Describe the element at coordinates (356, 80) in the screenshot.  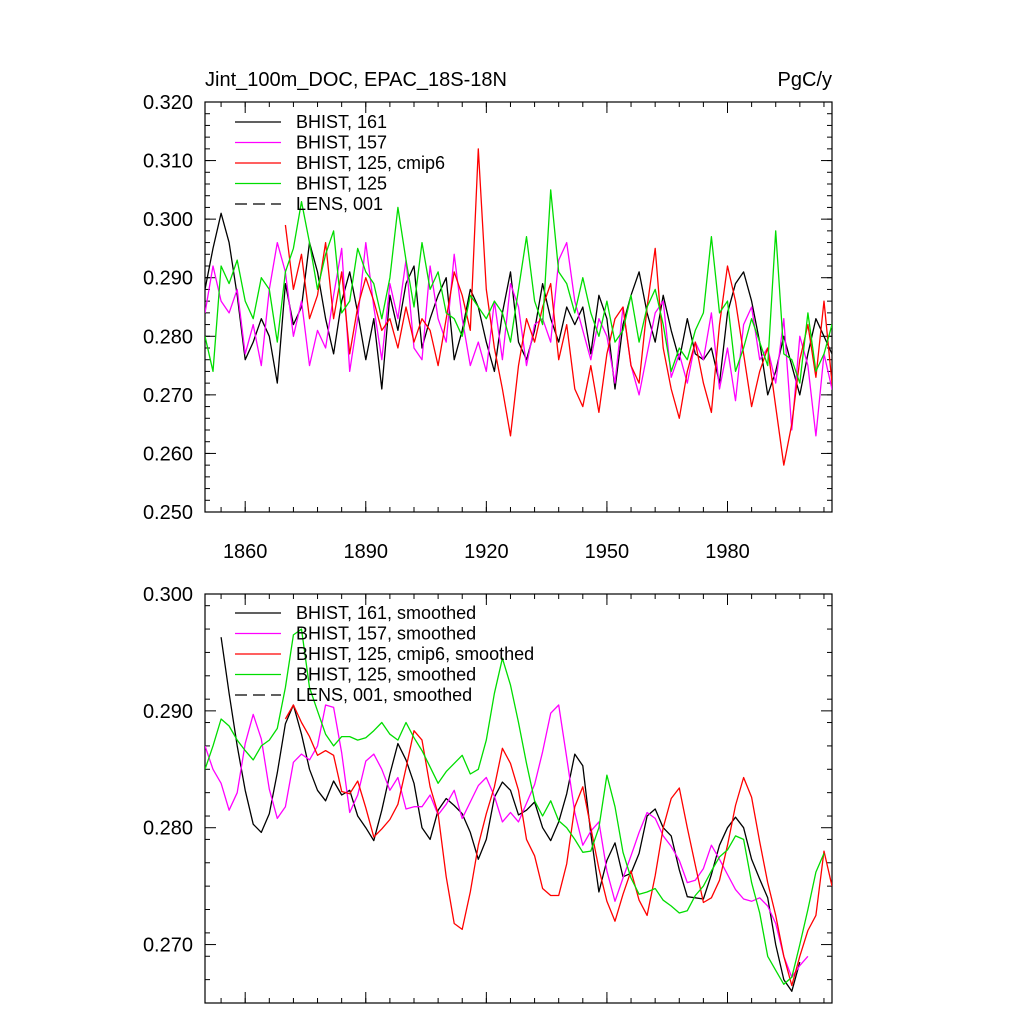
I see `chart-title: Jint_100m_DOC, EPAC_18S-18N` at that location.